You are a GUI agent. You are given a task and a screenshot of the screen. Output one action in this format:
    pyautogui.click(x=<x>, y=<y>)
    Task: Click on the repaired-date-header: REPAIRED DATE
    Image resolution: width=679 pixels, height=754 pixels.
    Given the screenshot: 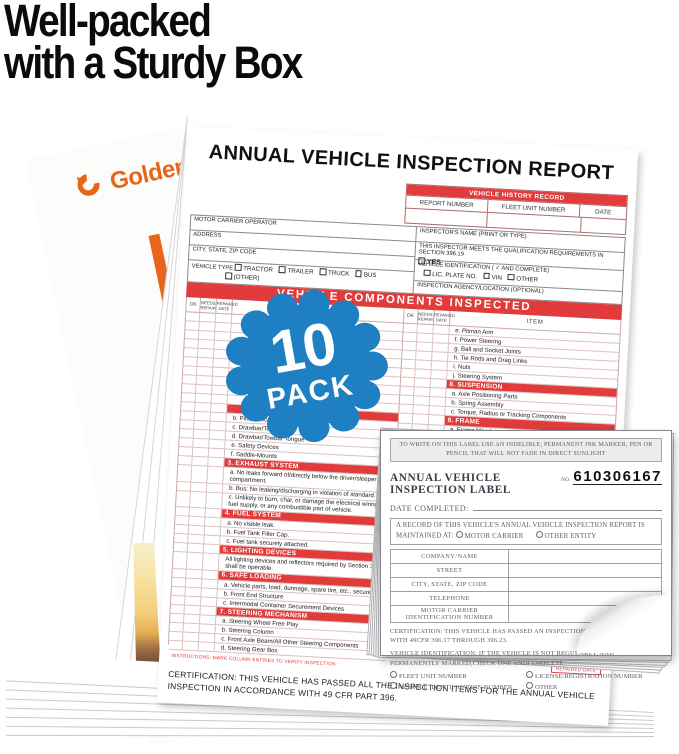 What is the action you would take?
    pyautogui.click(x=444, y=318)
    